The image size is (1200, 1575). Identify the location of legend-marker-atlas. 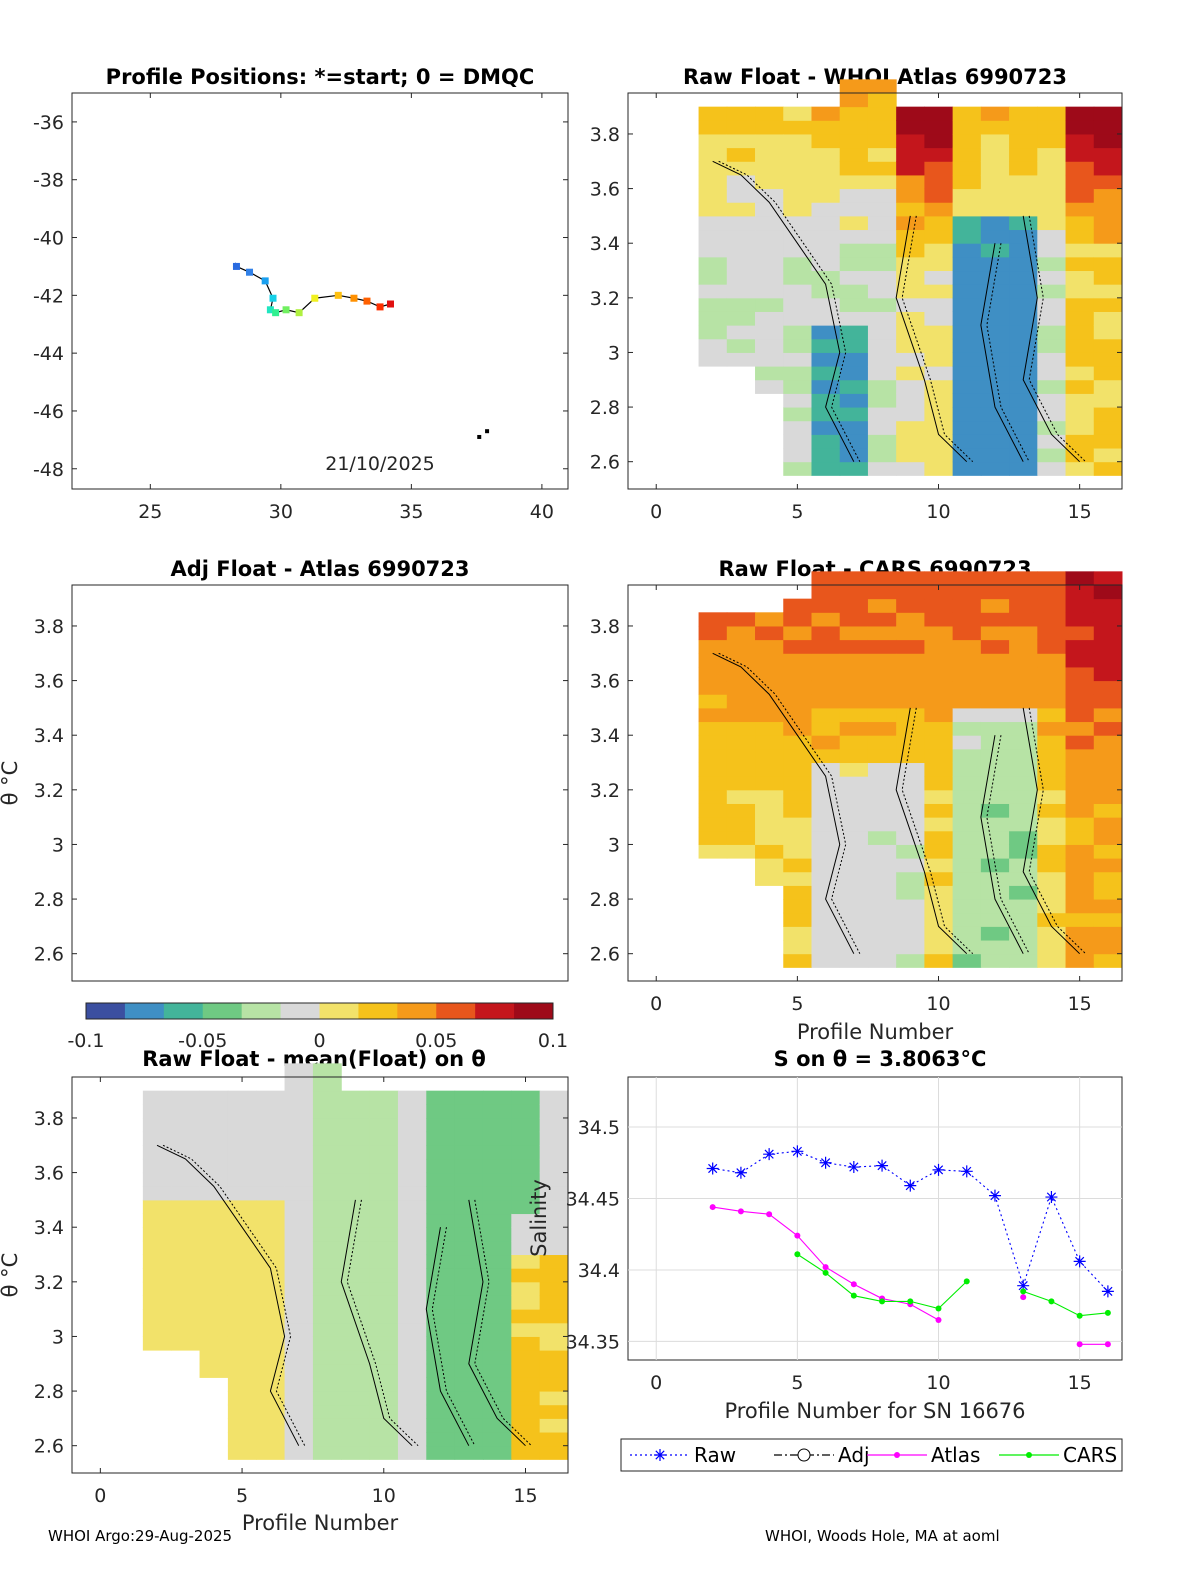
(897, 1455).